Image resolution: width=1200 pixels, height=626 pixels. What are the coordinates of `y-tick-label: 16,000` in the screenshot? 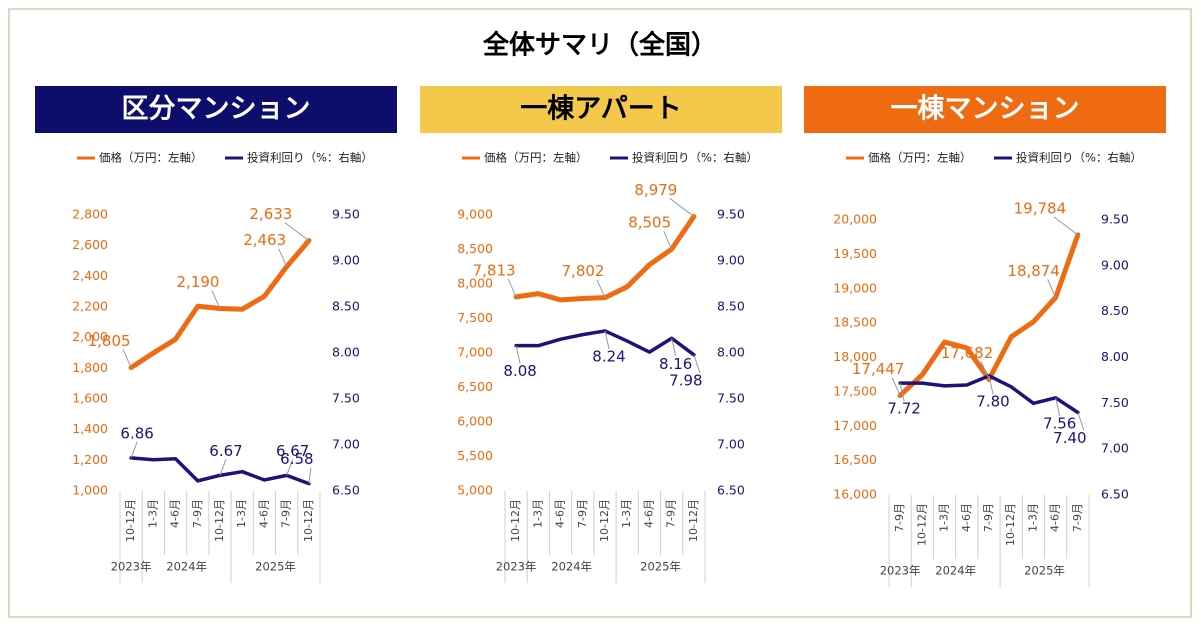 It's located at (855, 494).